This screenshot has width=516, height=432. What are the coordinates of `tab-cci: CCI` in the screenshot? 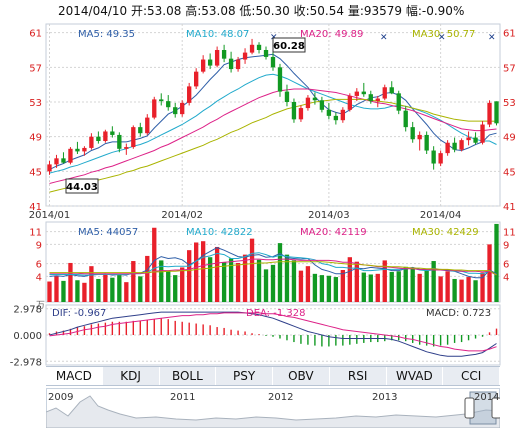 It's located at (471, 376).